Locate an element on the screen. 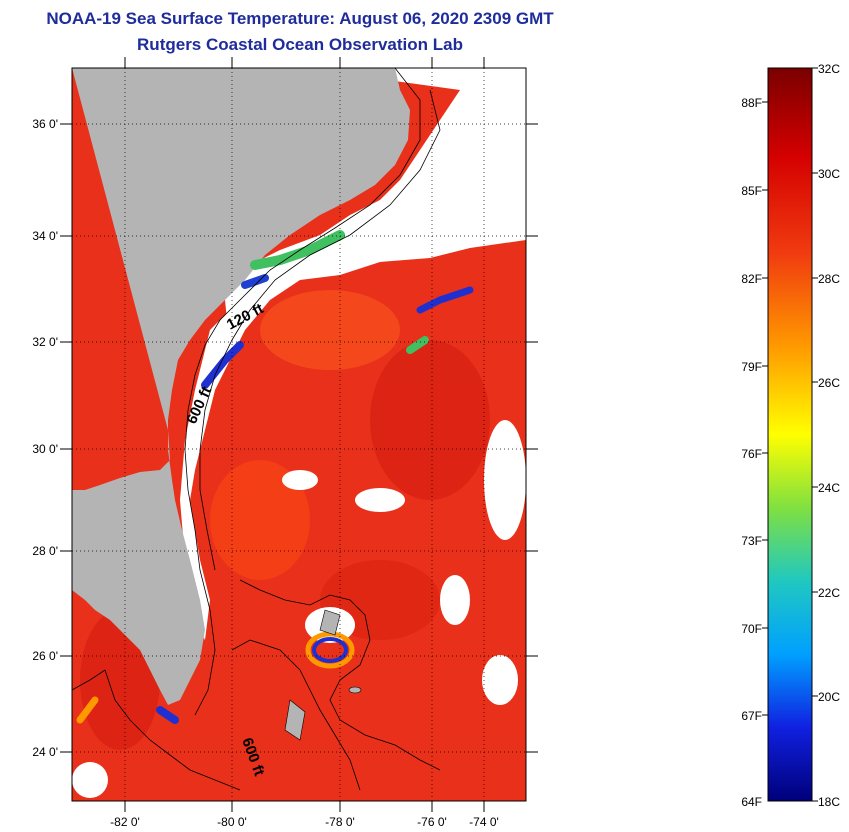  colorbar-label-32c: 32C is located at coordinates (829, 69).